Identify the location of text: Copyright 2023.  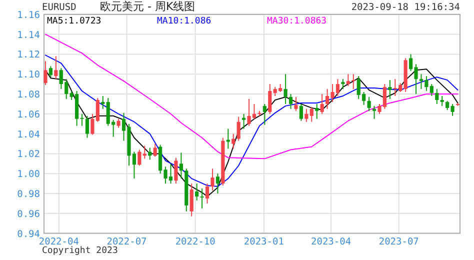
(80, 251).